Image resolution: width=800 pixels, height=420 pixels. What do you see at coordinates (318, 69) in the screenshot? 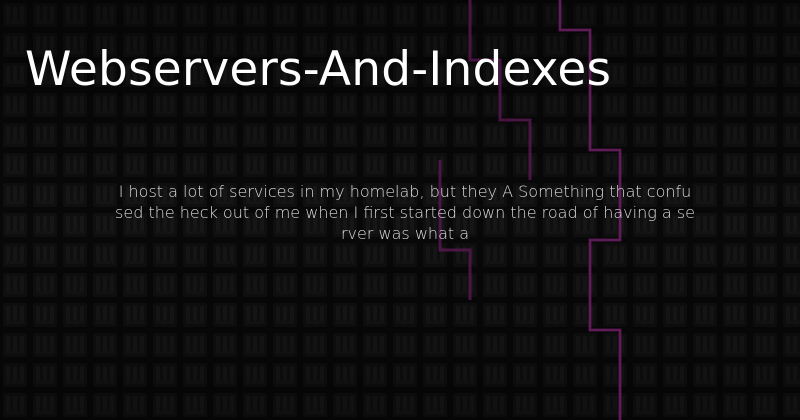
I see `page-title: Webservers-And-Indexes` at bounding box center [318, 69].